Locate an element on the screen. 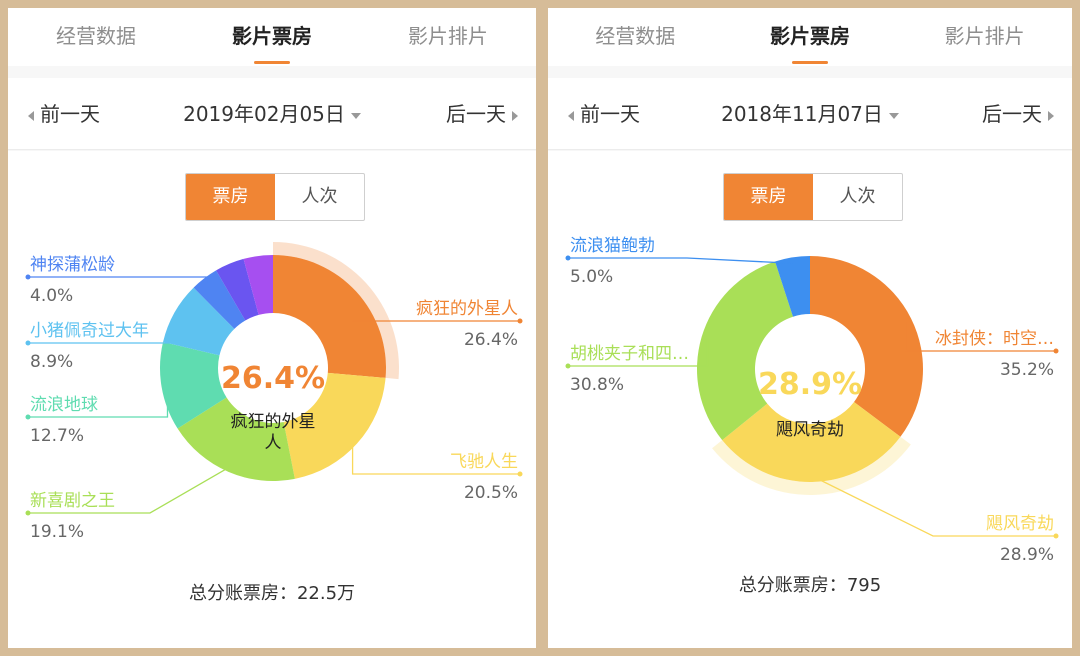 The image size is (1080, 656). slice-name: 流浪地球 is located at coordinates (64, 405).